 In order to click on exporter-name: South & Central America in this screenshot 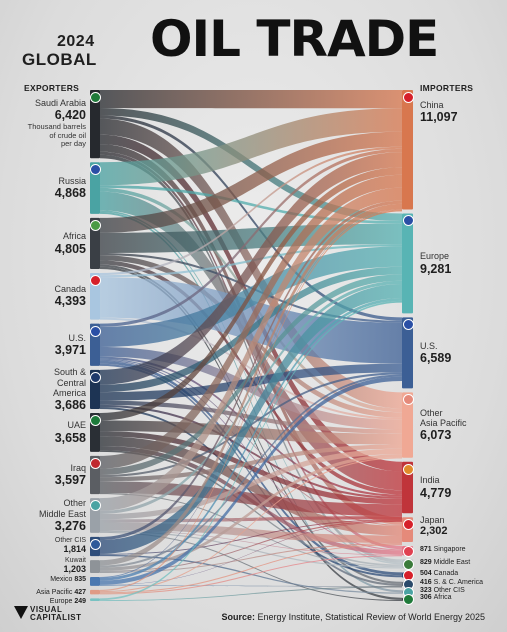, I will do `click(69, 382)`.